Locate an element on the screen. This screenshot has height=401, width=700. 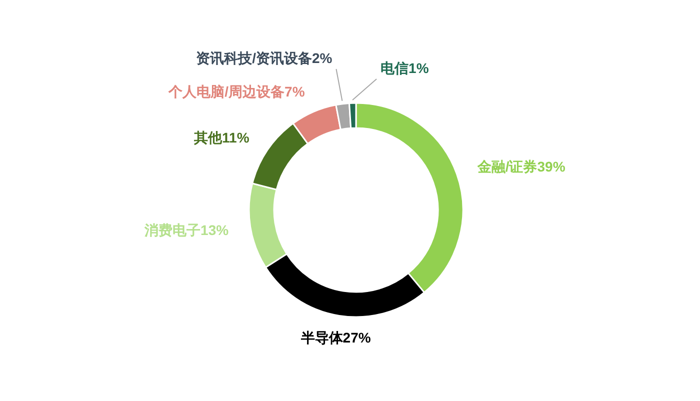
slice-label: 资讯科技/资讯设备2% is located at coordinates (264, 58).